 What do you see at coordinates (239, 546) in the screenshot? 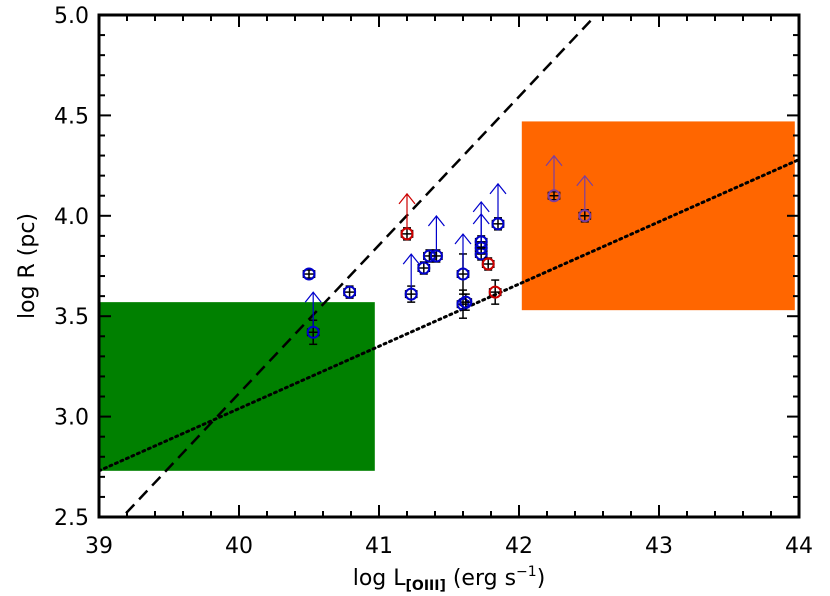
I see `x-tick-label: 40` at bounding box center [239, 546].